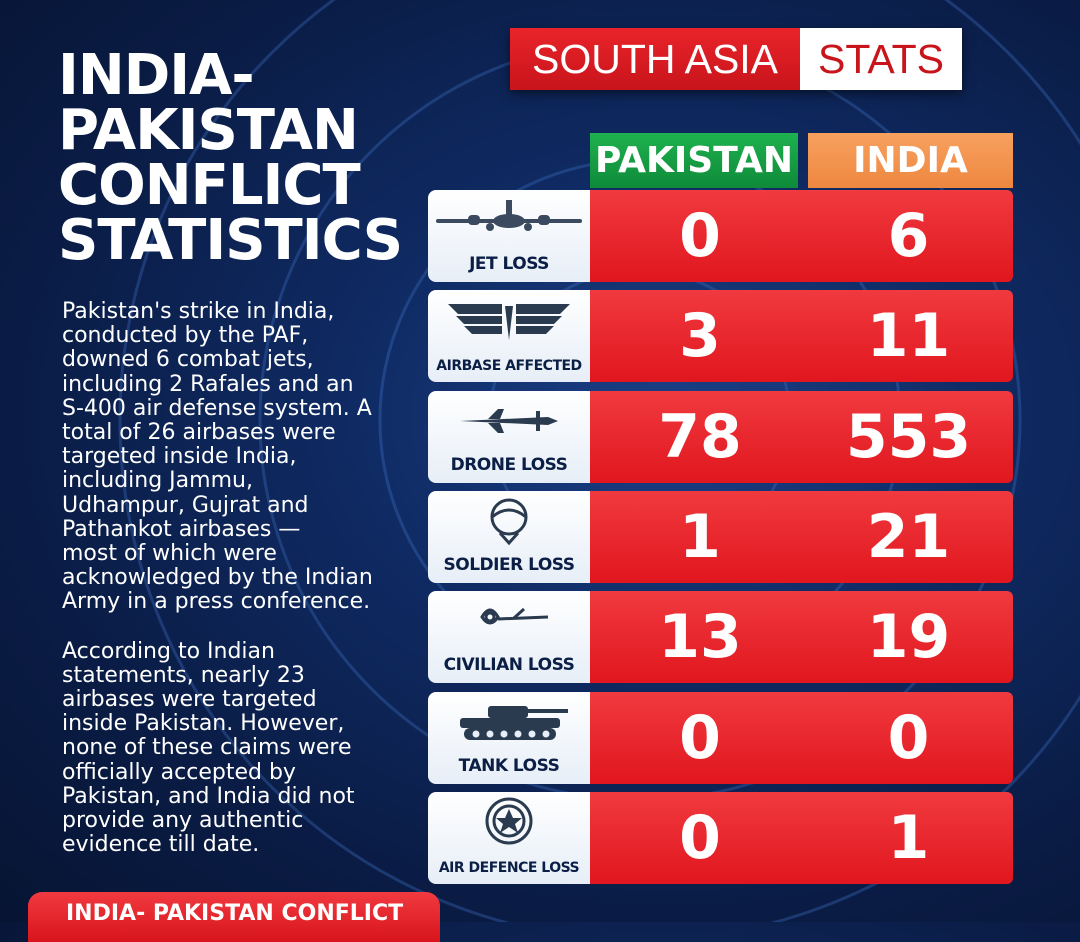  Describe the element at coordinates (509, 420) in the screenshot. I see `drone-icon` at that location.